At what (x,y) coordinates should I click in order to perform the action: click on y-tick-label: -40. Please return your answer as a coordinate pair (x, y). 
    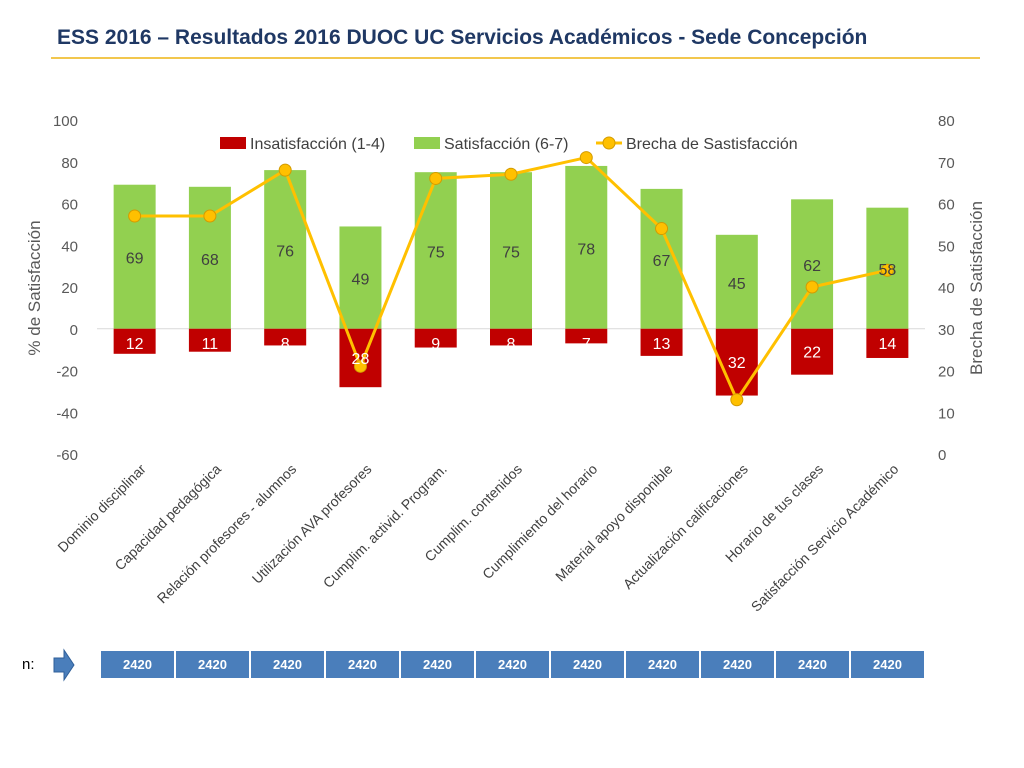
    Looking at the image, I should click on (67, 413).